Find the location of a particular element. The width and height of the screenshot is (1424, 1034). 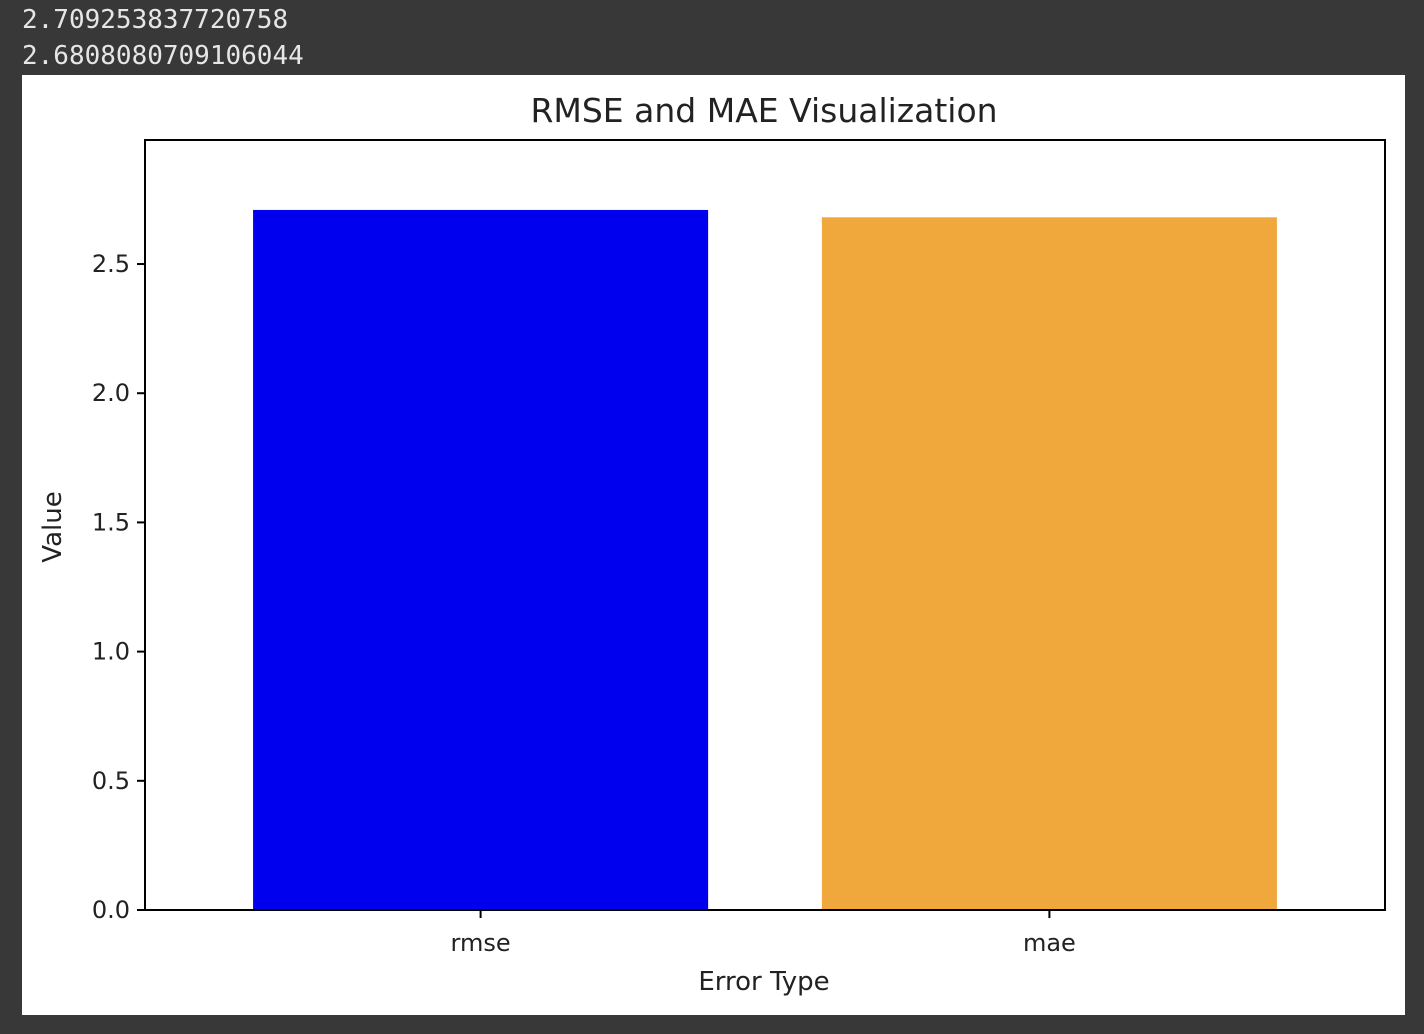

y-tick-label: 2.0 is located at coordinates (111, 393).